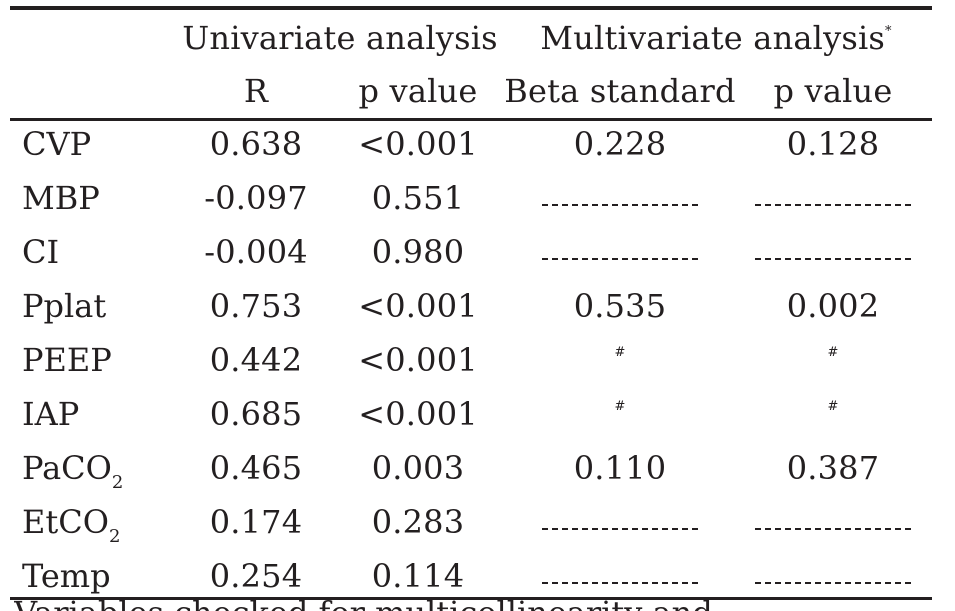  Describe the element at coordinates (65, 522) in the screenshot. I see `row-label-text: EtCO` at that location.